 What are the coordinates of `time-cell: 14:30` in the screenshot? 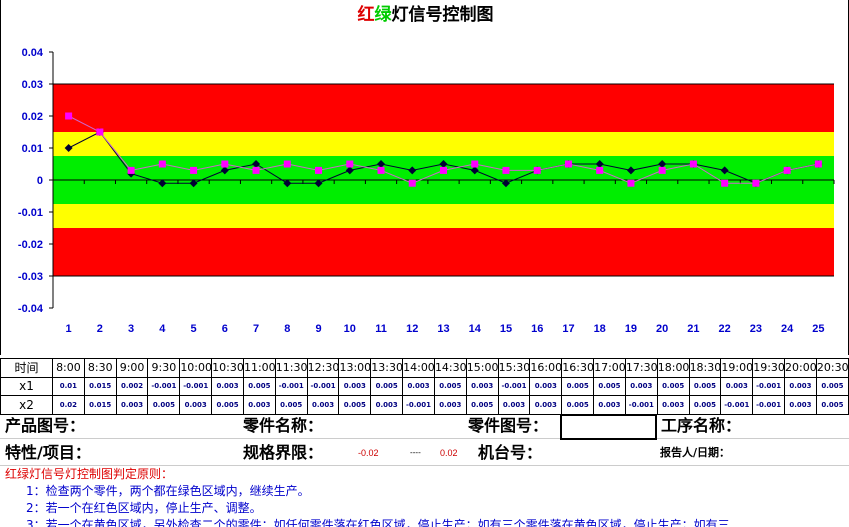 It's located at (450, 368).